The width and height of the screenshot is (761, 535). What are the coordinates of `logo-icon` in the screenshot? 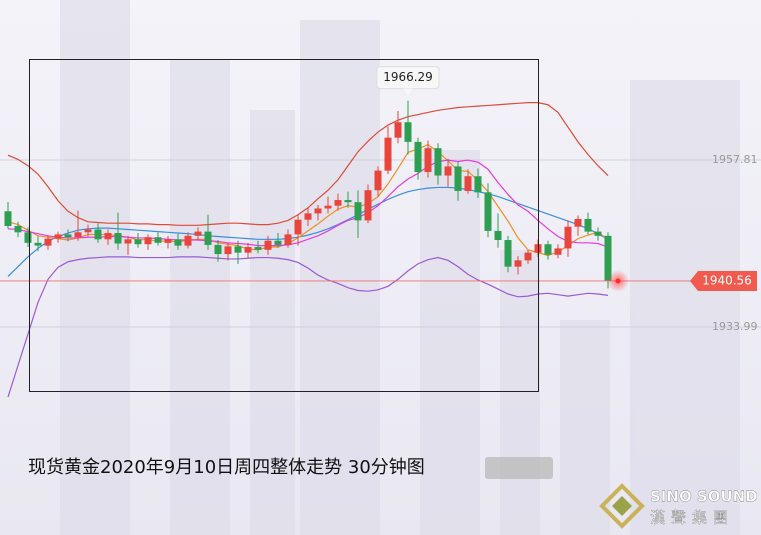 It's located at (622, 506).